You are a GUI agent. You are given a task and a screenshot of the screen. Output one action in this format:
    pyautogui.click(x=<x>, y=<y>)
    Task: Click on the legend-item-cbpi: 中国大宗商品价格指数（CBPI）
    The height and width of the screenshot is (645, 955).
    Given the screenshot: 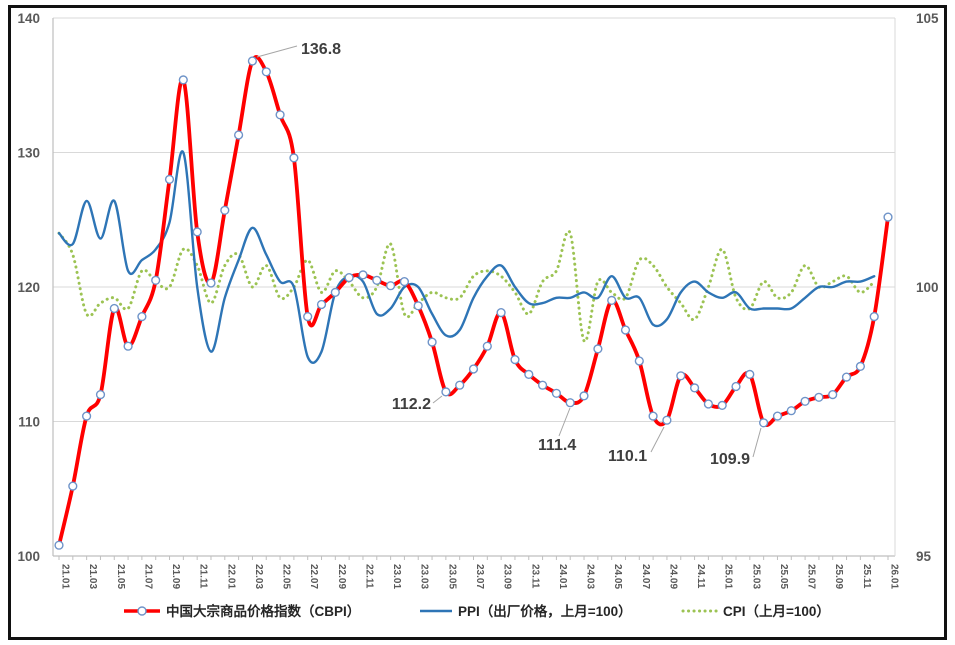 What is the action you would take?
    pyautogui.click(x=242, y=611)
    